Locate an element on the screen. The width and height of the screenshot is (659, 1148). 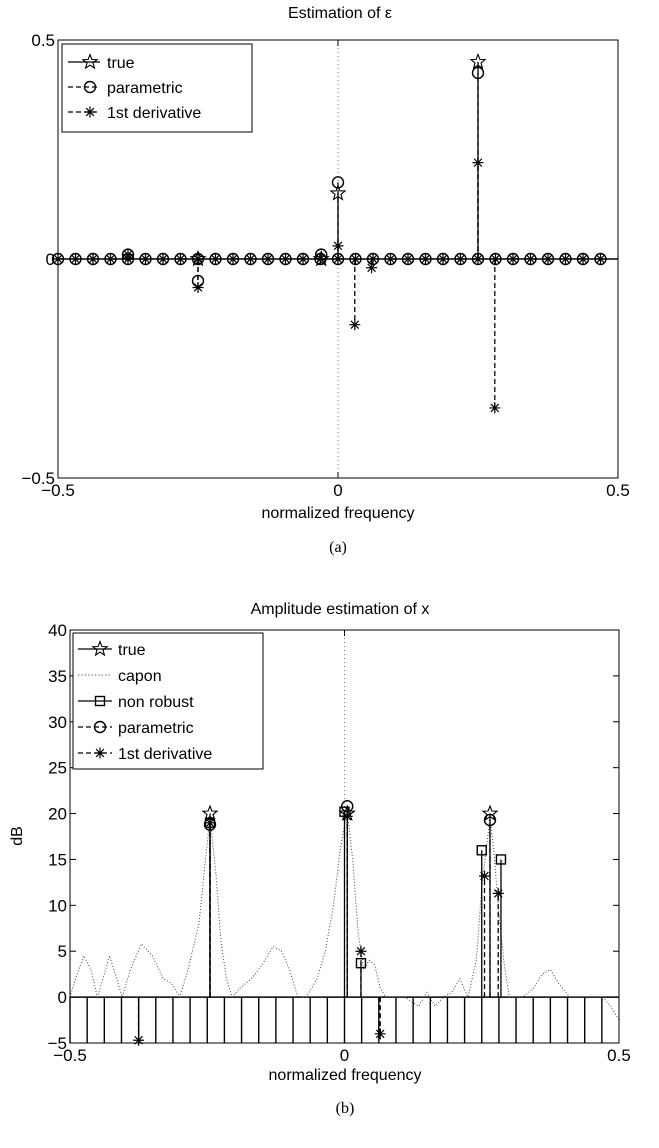
y-tick-label: 25 is located at coordinates (57, 768).